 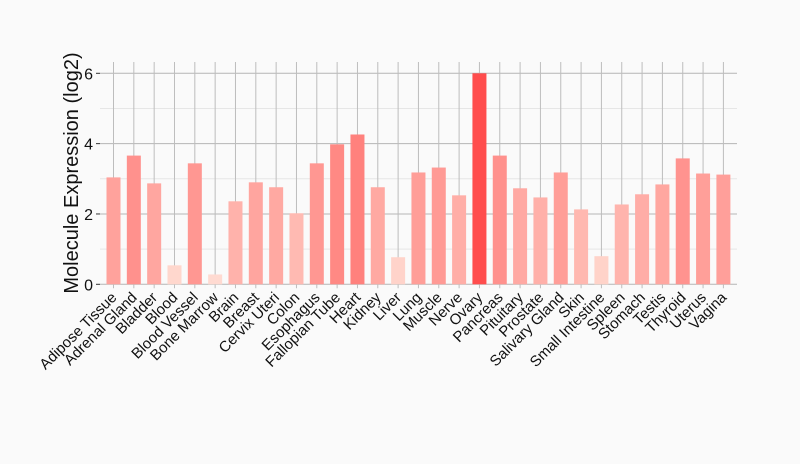 What do you see at coordinates (560, 228) in the screenshot?
I see `bar-salivary-gland` at bounding box center [560, 228].